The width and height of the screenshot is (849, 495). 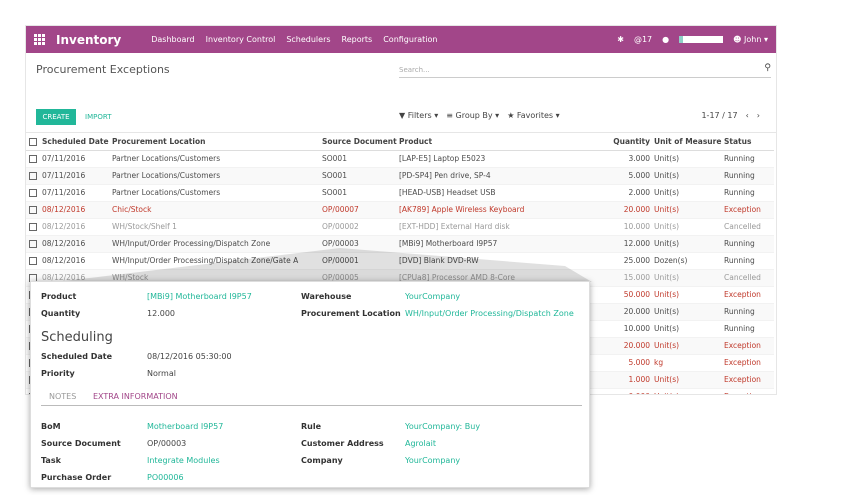 What do you see at coordinates (240, 39) in the screenshot?
I see `menu-inventory-control: Inventory Control` at bounding box center [240, 39].